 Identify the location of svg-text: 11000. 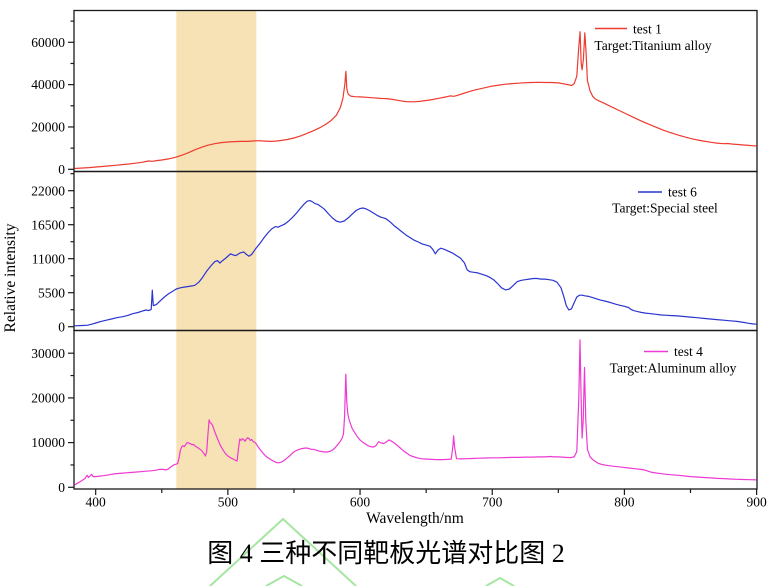
(48, 258).